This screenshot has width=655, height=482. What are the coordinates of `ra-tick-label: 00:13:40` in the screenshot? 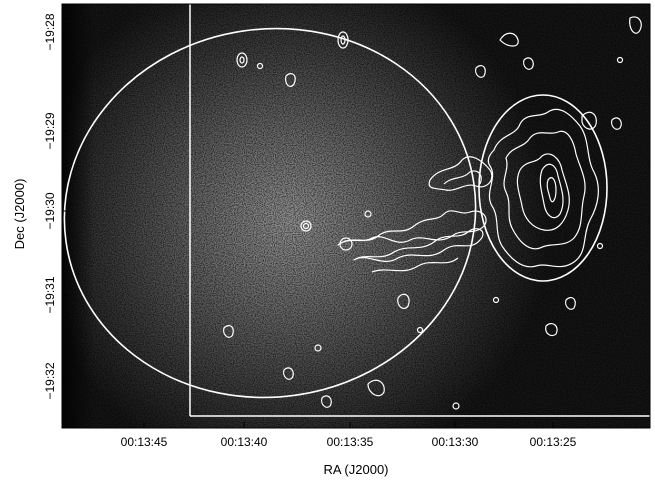 It's located at (244, 442).